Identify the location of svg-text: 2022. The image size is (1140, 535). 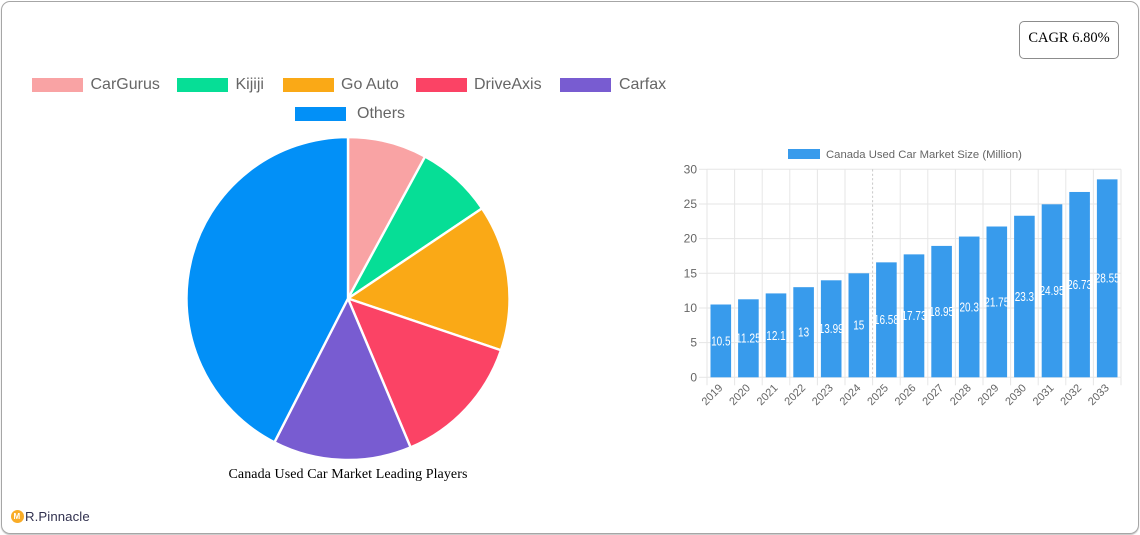
(795, 395).